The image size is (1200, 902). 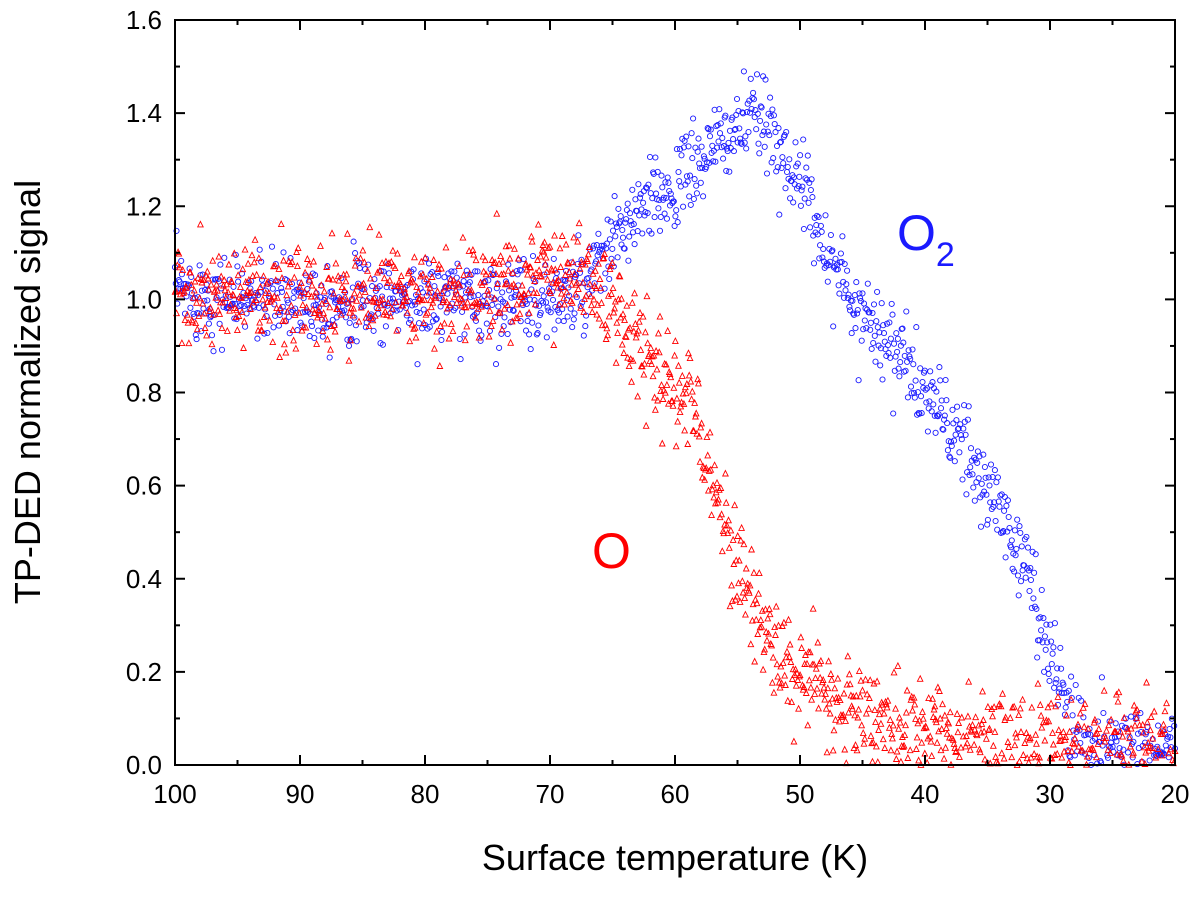 I want to click on x-tick-label: 70, so click(x=550, y=794).